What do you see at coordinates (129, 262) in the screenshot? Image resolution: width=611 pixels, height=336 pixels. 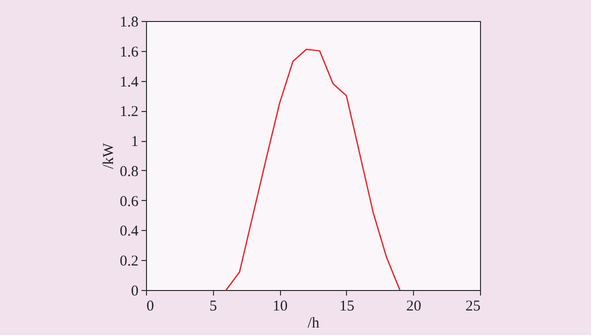 I see `y-tick-label: 0.2` at bounding box center [129, 262].